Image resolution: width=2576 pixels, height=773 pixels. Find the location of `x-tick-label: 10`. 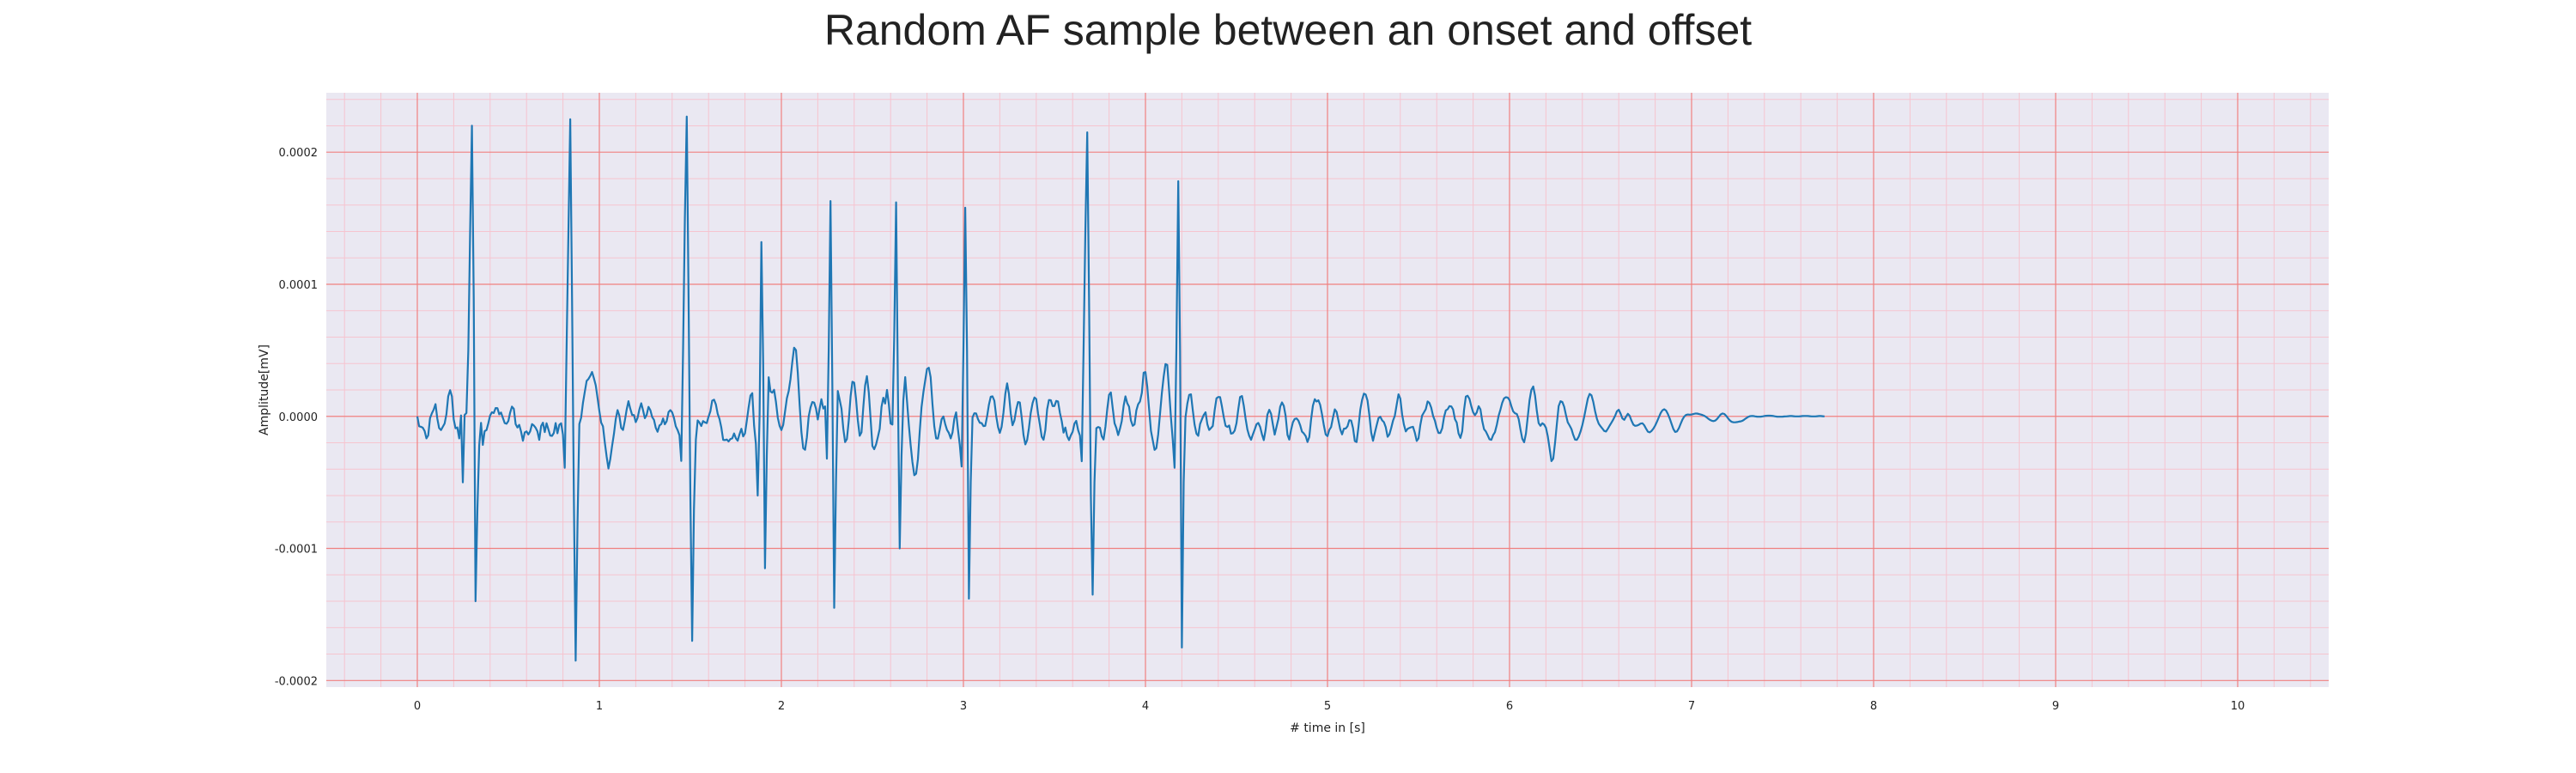

x-tick-label: 10 is located at coordinates (2238, 706).